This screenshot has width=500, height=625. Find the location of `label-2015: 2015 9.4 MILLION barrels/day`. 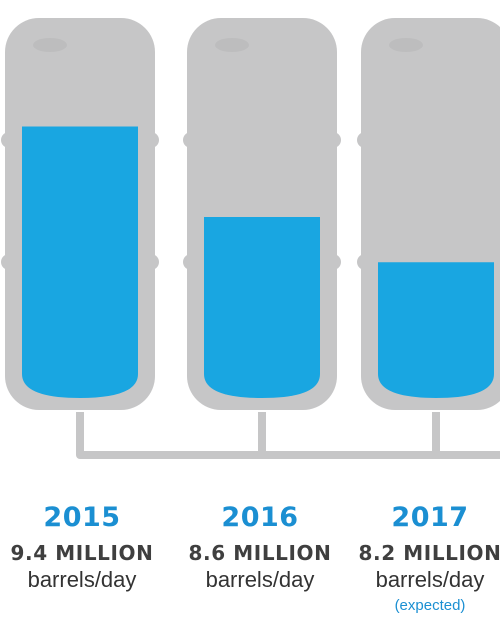

label-2015: 2015 9.4 MILLION barrels/day is located at coordinates (82, 548).